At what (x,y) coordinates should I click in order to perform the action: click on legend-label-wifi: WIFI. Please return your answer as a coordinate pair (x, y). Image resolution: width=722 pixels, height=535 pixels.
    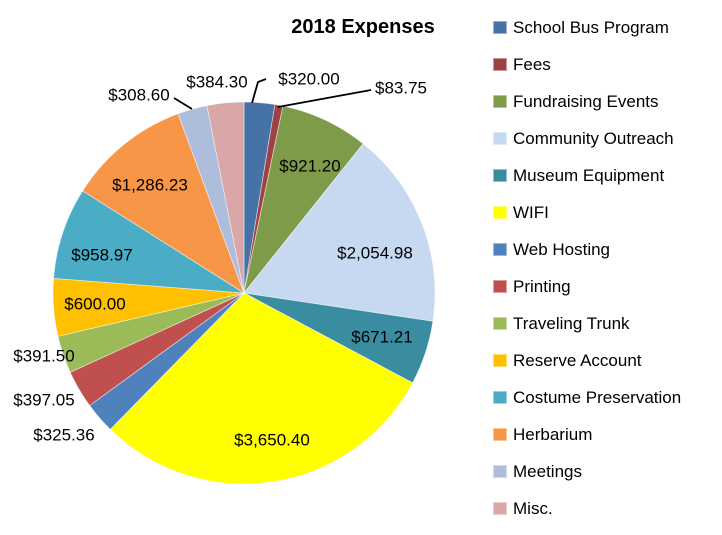
    Looking at the image, I should click on (531, 212).